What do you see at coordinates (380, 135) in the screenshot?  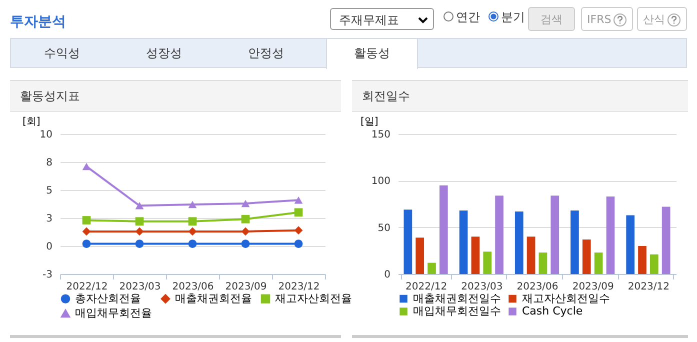 I see `y-tick-label: 150` at bounding box center [380, 135].